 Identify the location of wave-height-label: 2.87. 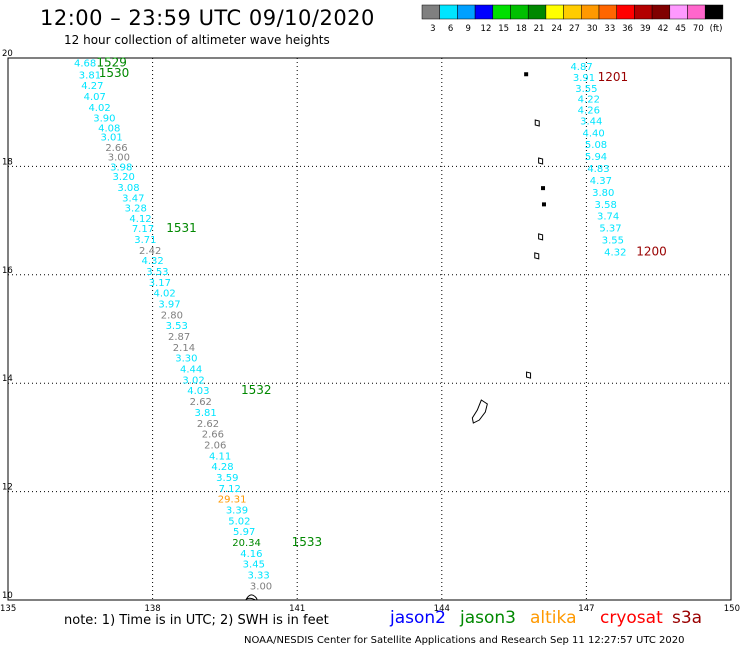
(179, 337).